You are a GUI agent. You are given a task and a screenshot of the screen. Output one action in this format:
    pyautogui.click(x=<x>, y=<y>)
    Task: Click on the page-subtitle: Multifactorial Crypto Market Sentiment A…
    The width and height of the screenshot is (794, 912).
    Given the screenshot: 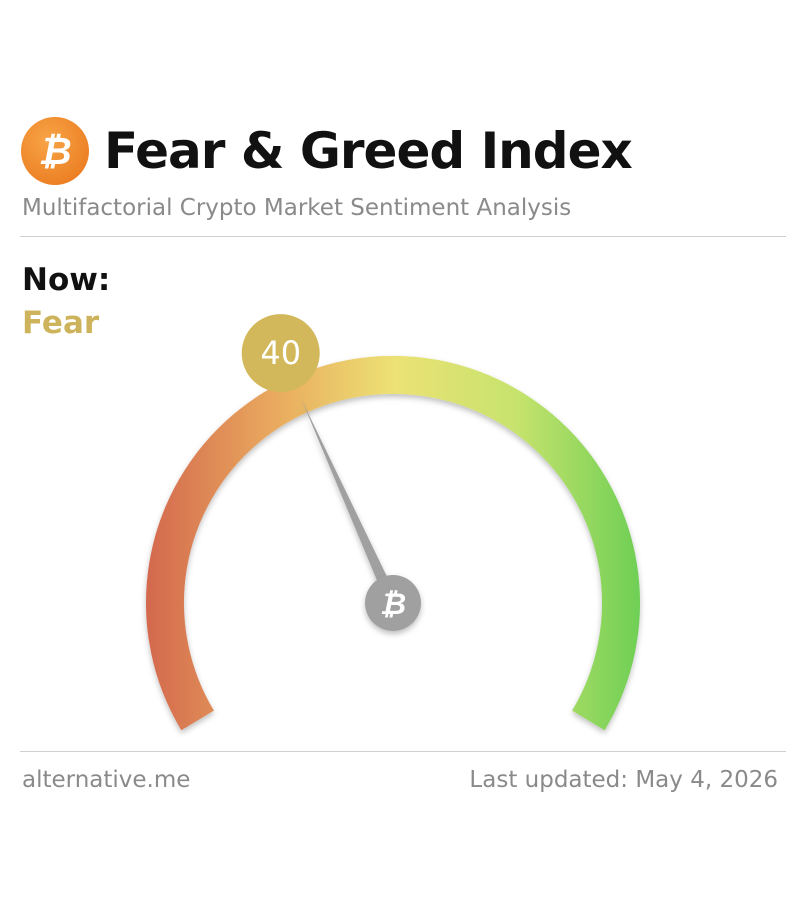 What is the action you would take?
    pyautogui.click(x=297, y=208)
    